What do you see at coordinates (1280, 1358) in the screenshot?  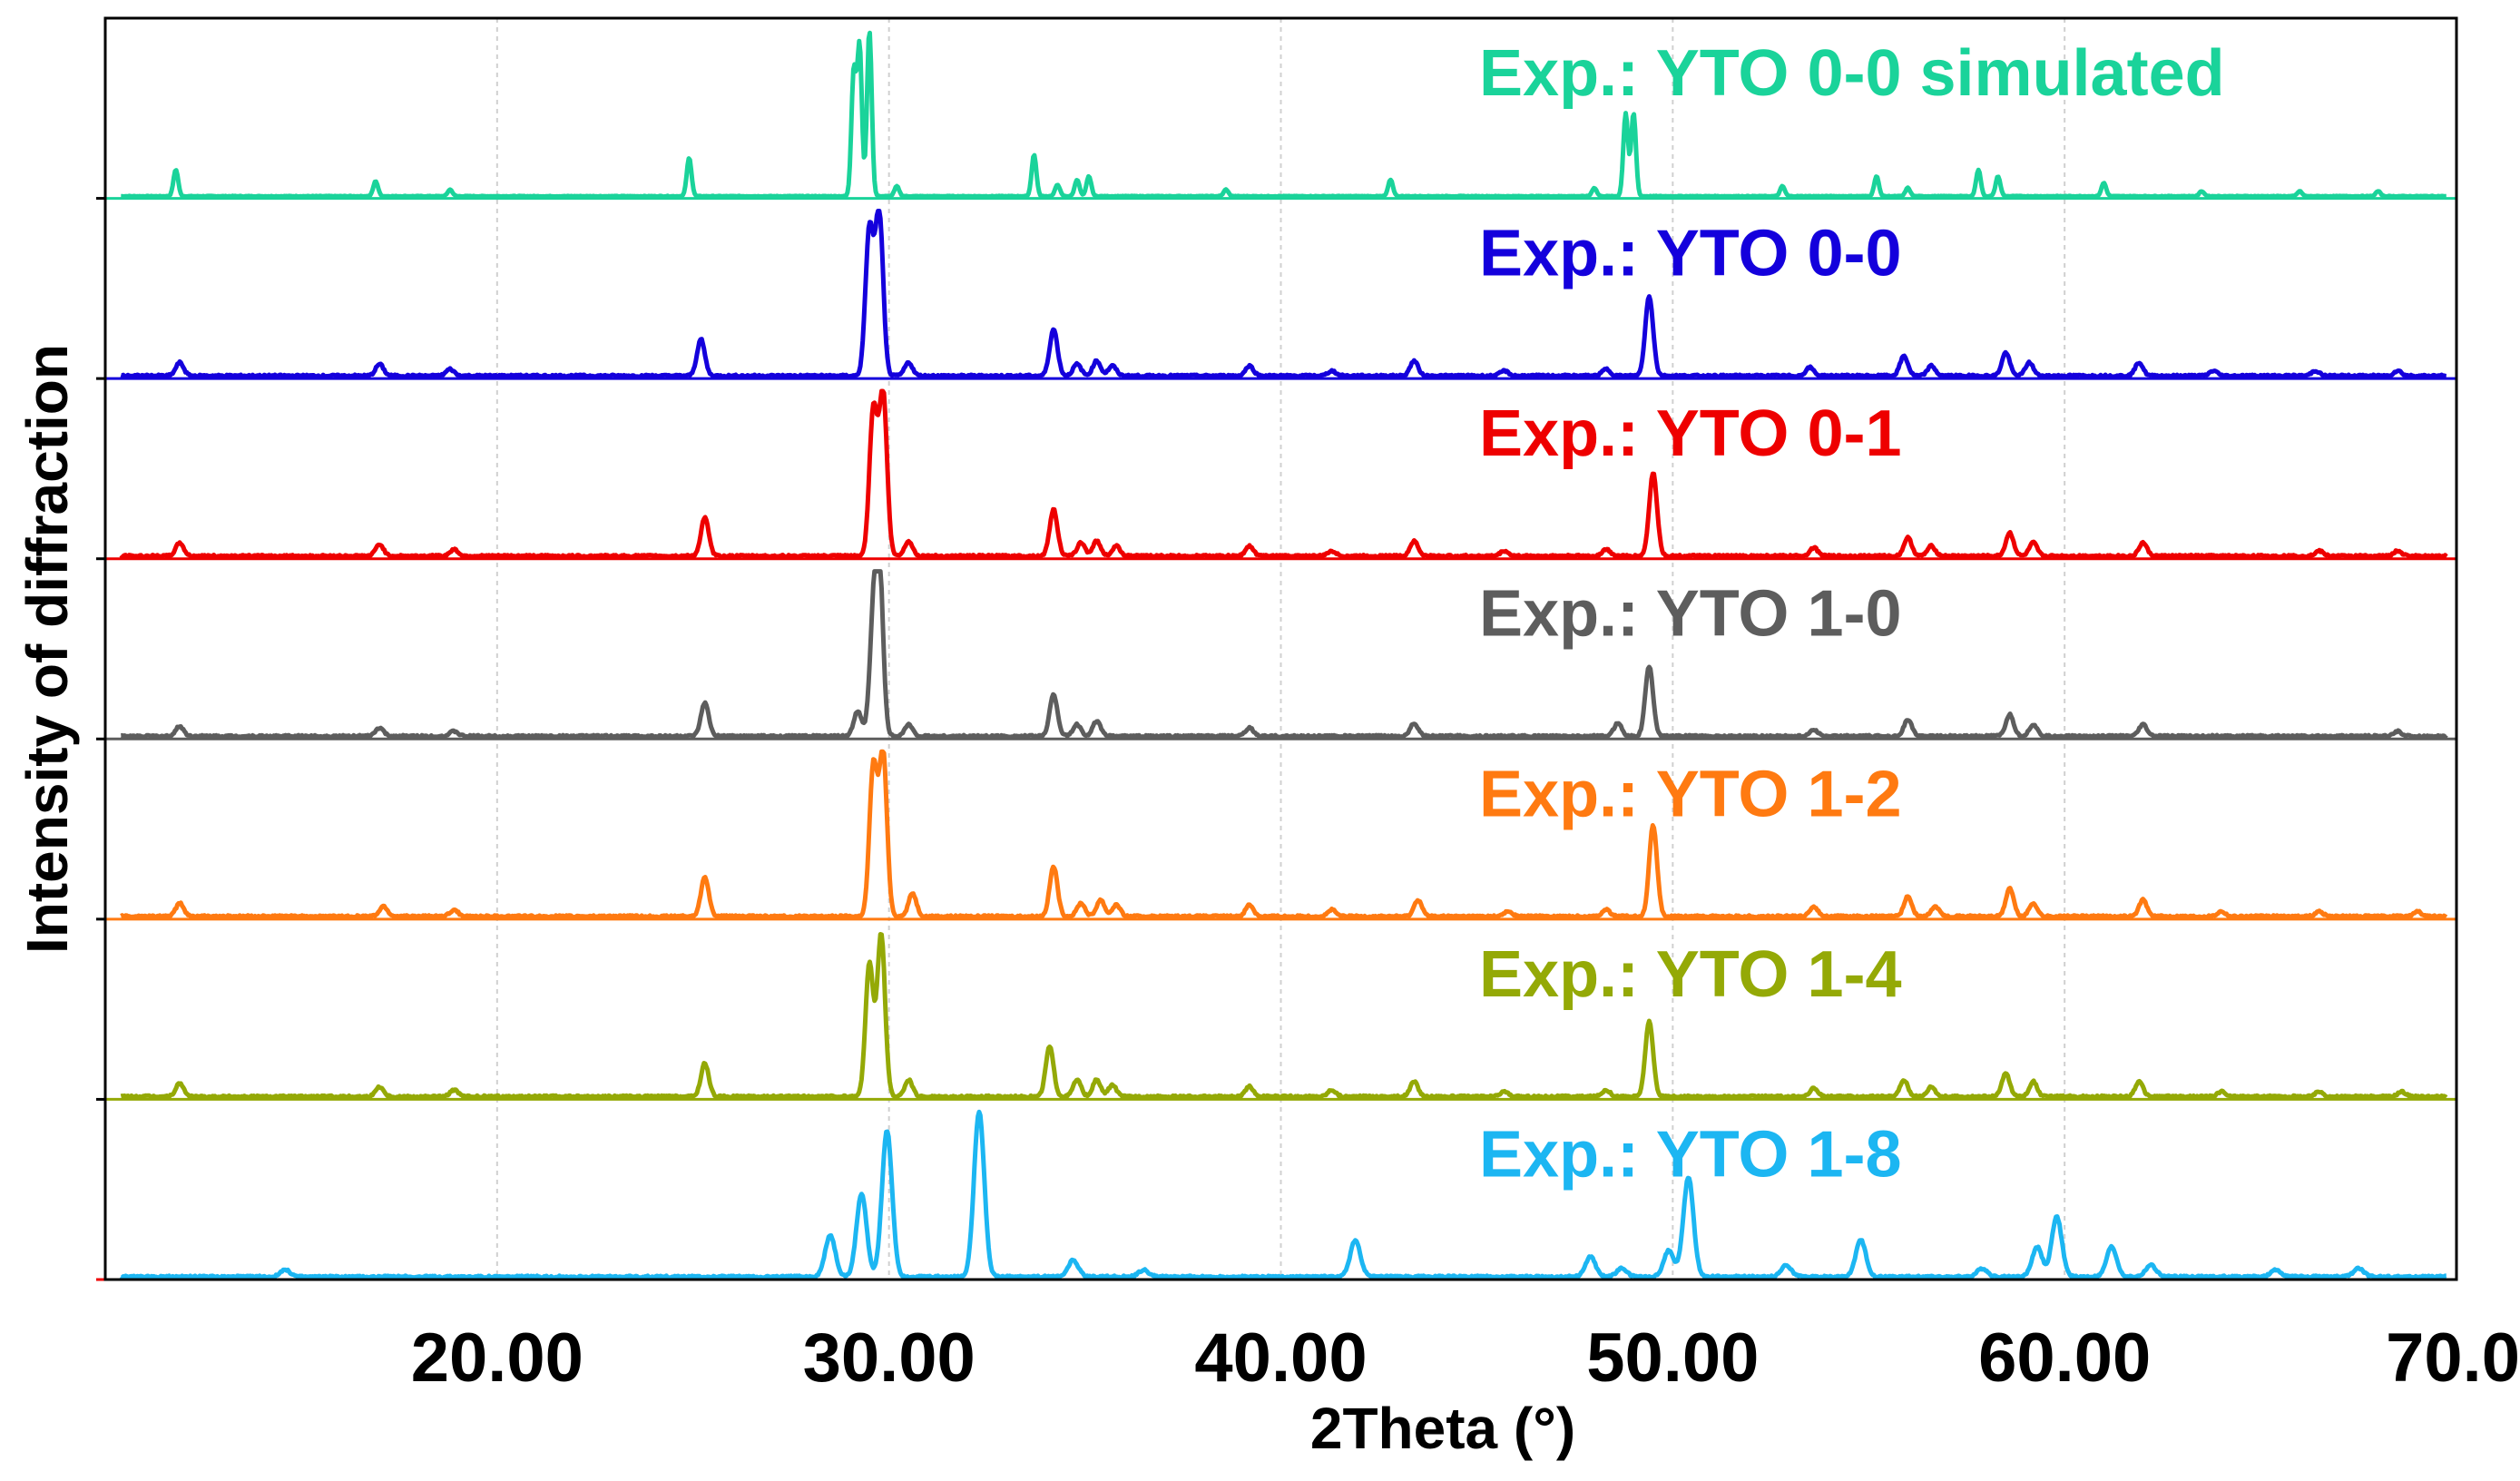 I see `x-tick-label: 40.00` at bounding box center [1280, 1358].